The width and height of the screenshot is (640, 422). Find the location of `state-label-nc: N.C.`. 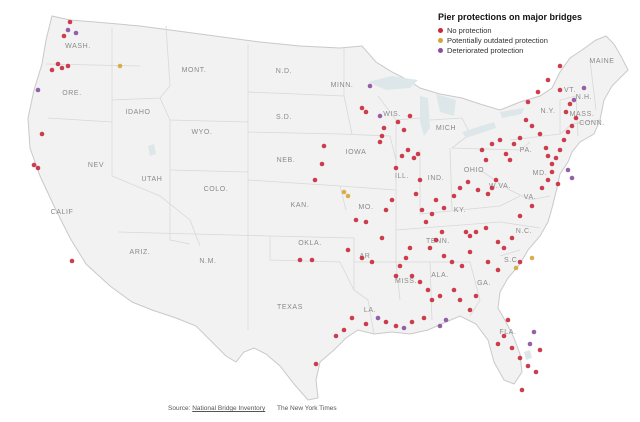

state-label-nc: N.C. is located at coordinates (524, 231).